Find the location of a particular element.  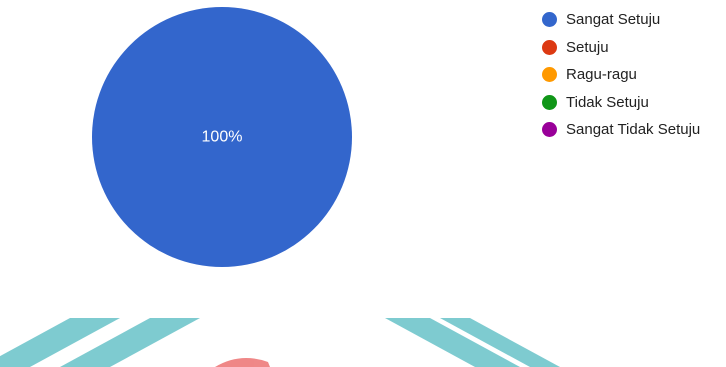

legend-item: Sangat Setuju is located at coordinates (621, 20).